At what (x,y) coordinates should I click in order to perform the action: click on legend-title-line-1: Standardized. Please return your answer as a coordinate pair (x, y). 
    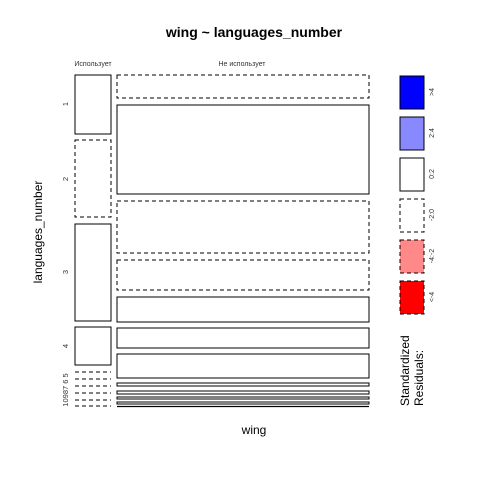
    Looking at the image, I should click on (405, 370).